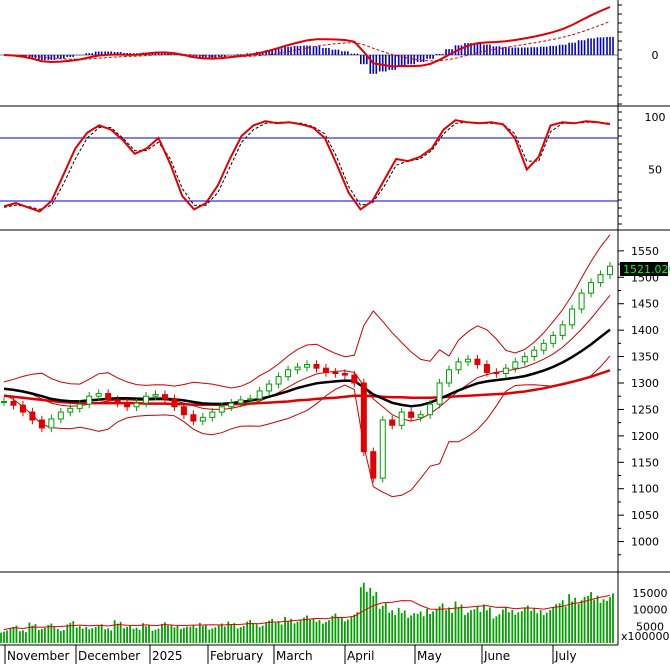 The height and width of the screenshot is (664, 670). I want to click on price-tick-label: 1400, so click(645, 330).